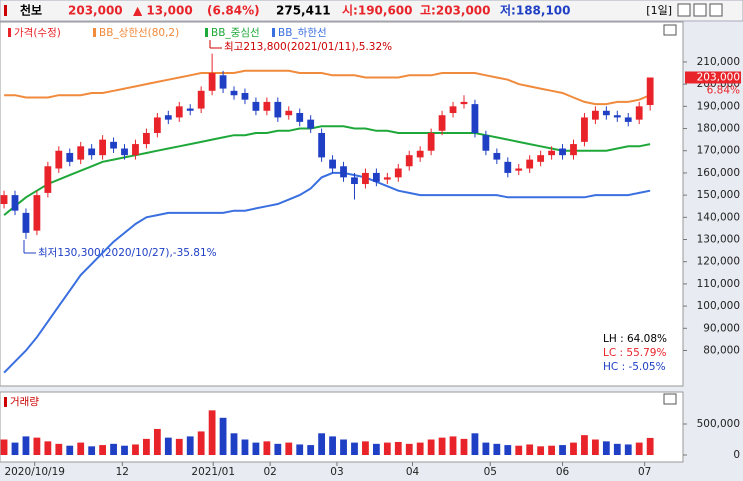  What do you see at coordinates (721, 350) in the screenshot?
I see `y-tick-label: 80,000` at bounding box center [721, 350].